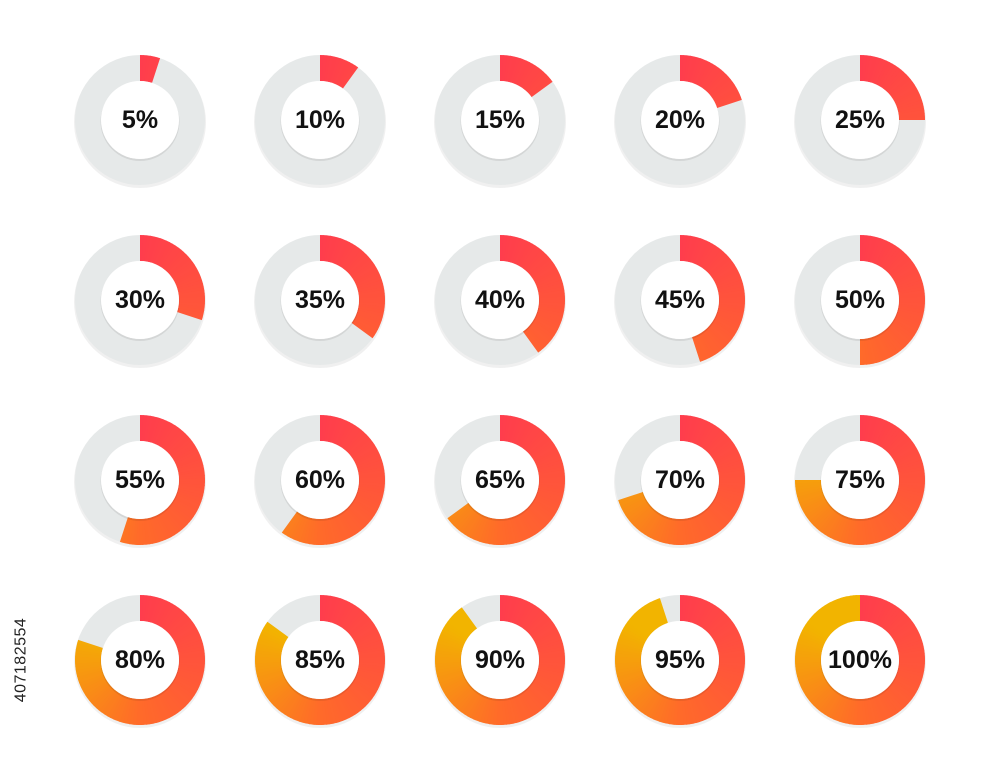  Describe the element at coordinates (680, 481) in the screenshot. I see `donut-chart: 70%` at that location.